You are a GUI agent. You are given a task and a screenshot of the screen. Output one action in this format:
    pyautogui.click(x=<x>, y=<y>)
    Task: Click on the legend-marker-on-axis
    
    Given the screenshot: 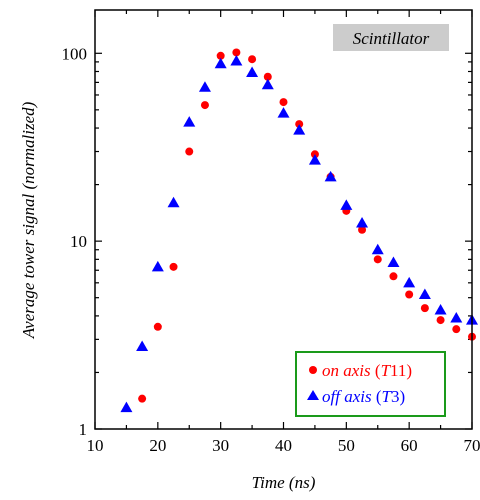 What is the action you would take?
    pyautogui.click(x=313, y=370)
    